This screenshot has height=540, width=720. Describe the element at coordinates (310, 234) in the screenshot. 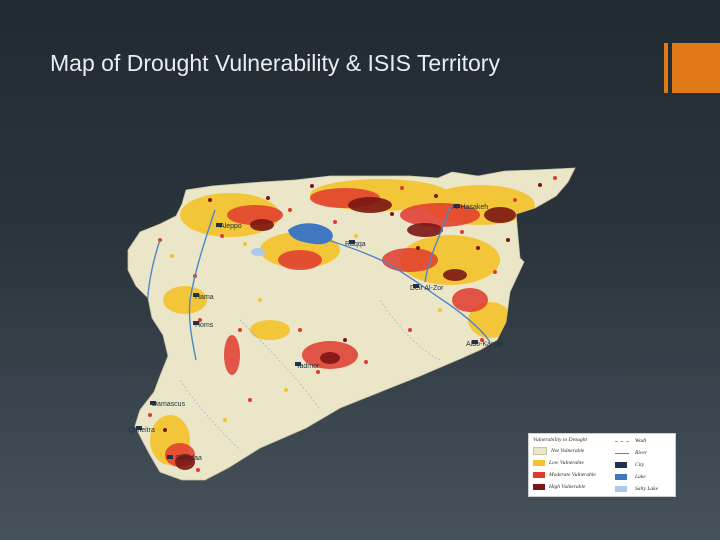

I see `lake-assad` at that location.